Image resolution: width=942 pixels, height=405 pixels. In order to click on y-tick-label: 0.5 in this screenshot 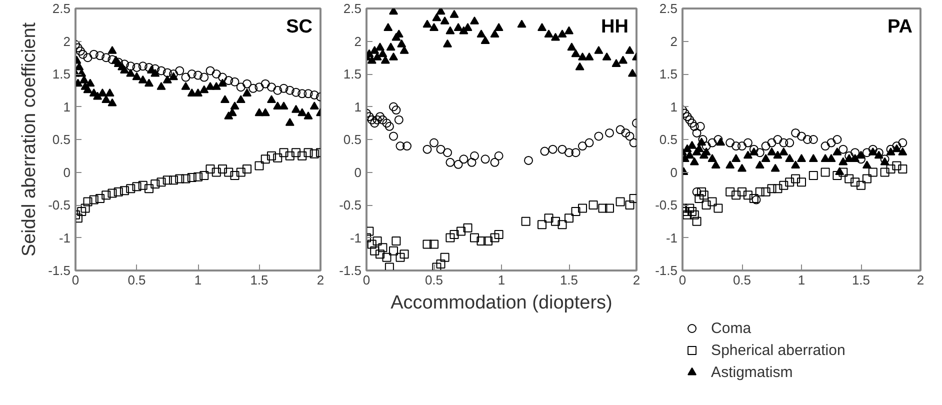, I will do `click(668, 139)`.